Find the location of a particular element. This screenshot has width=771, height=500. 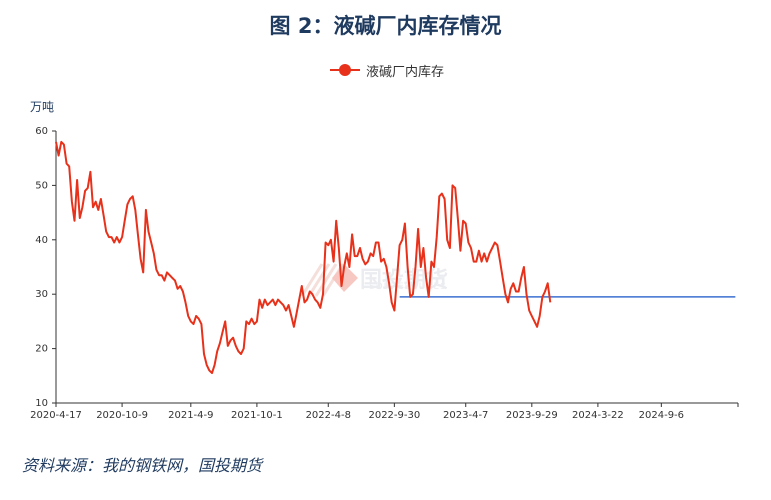

x-tick-label: 2024-9-6 is located at coordinates (661, 415).